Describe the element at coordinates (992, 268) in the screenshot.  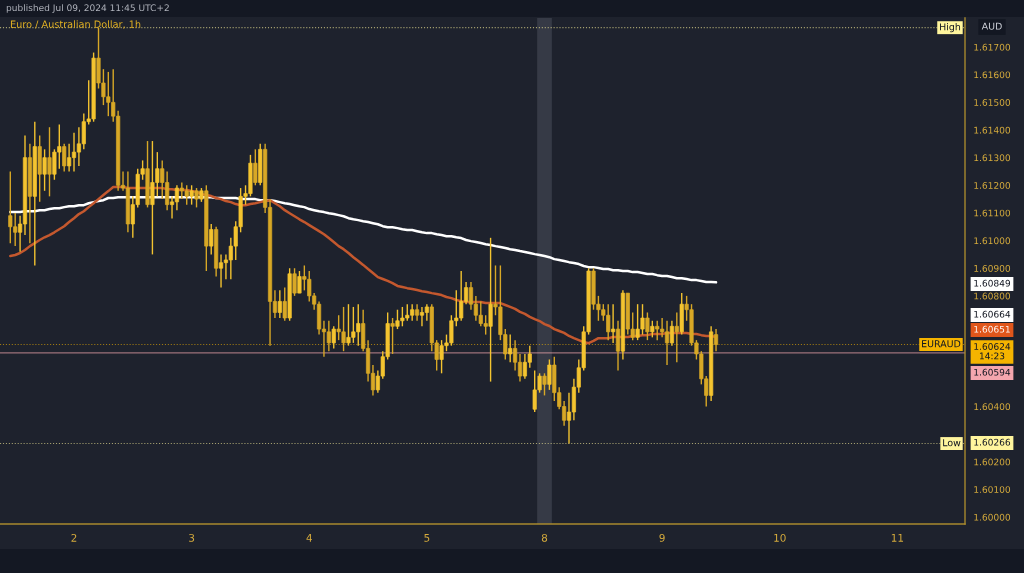
I see `y-tick-label: 1.60900` at that location.